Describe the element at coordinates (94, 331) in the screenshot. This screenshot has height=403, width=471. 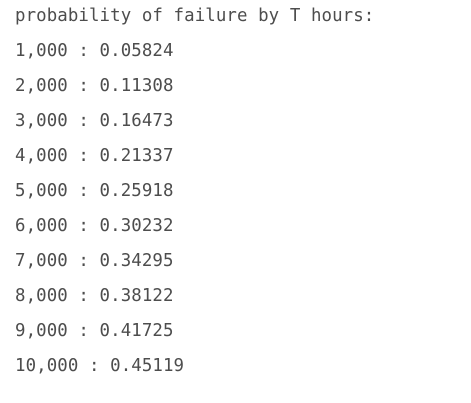
I see `output-line: 9,000 : 0.41725` at that location.